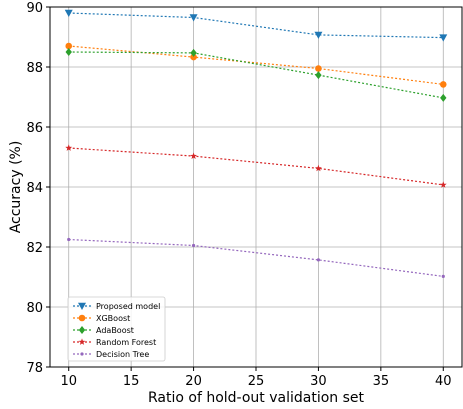 The image size is (463, 409). What do you see at coordinates (256, 398) in the screenshot?
I see `x-axis-label: Ratio of hold-out validation set` at bounding box center [256, 398].